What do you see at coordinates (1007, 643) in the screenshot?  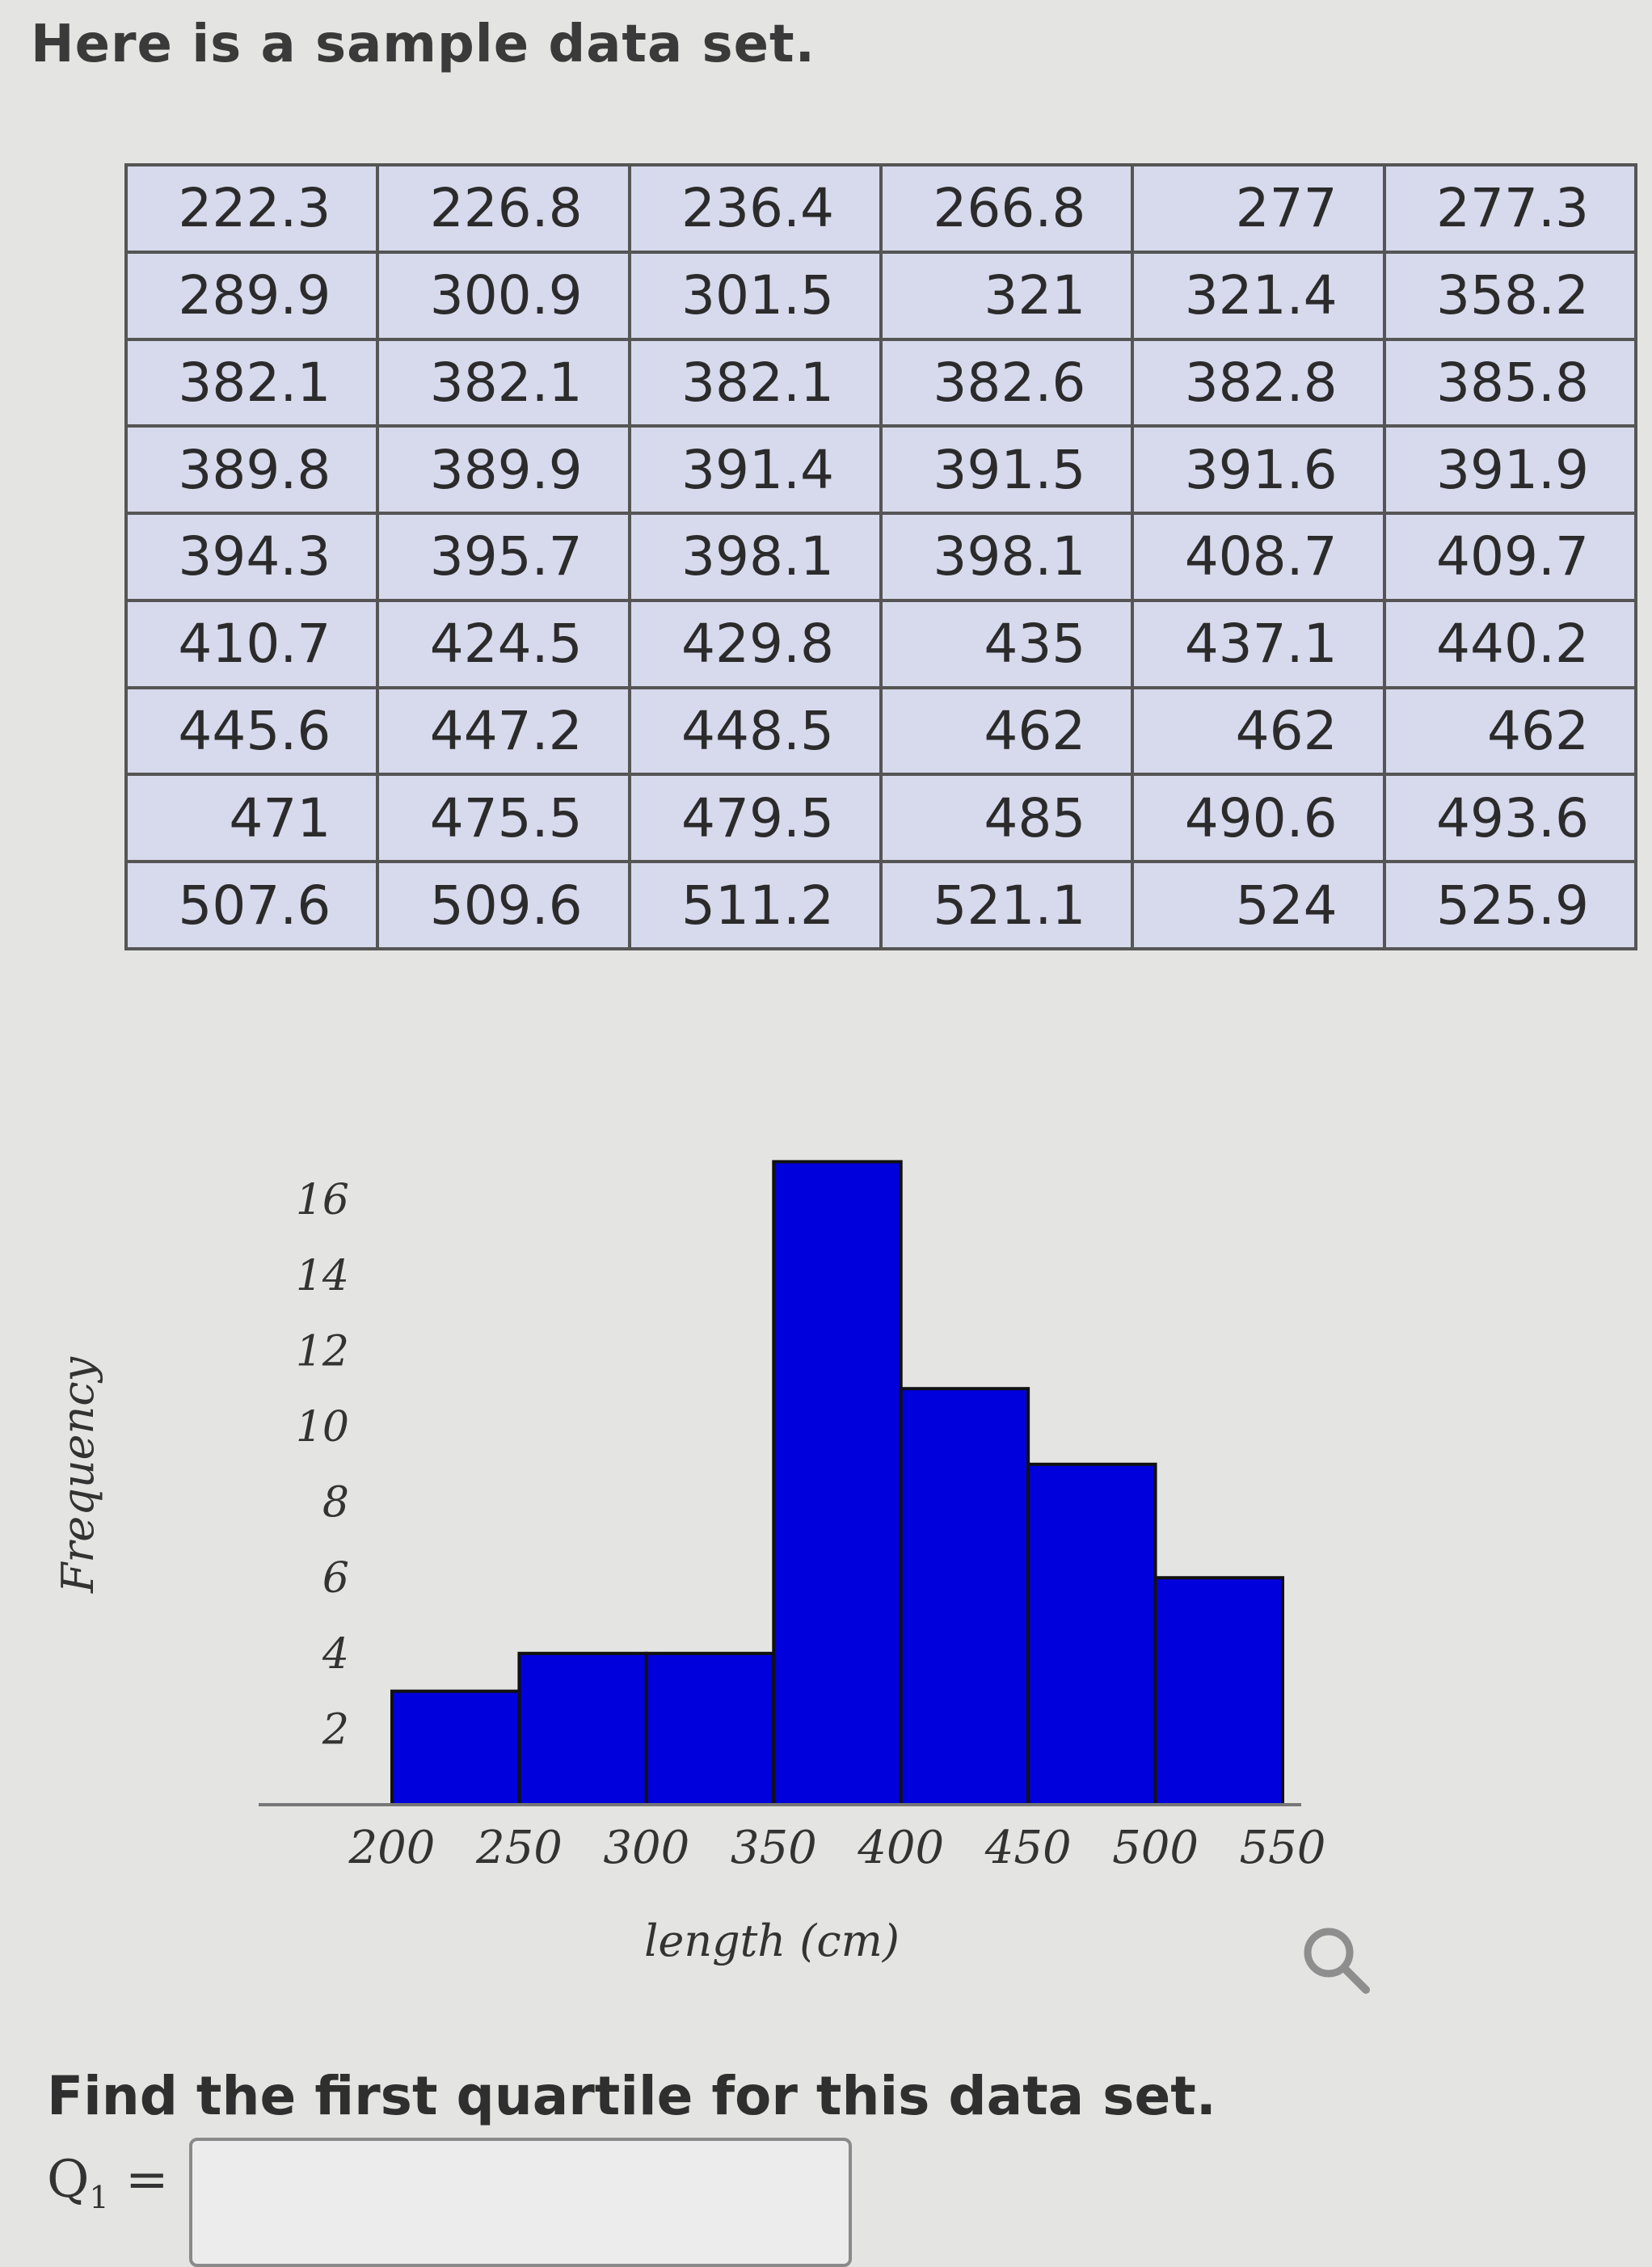 I see `table-cell: 435` at bounding box center [1007, 643].